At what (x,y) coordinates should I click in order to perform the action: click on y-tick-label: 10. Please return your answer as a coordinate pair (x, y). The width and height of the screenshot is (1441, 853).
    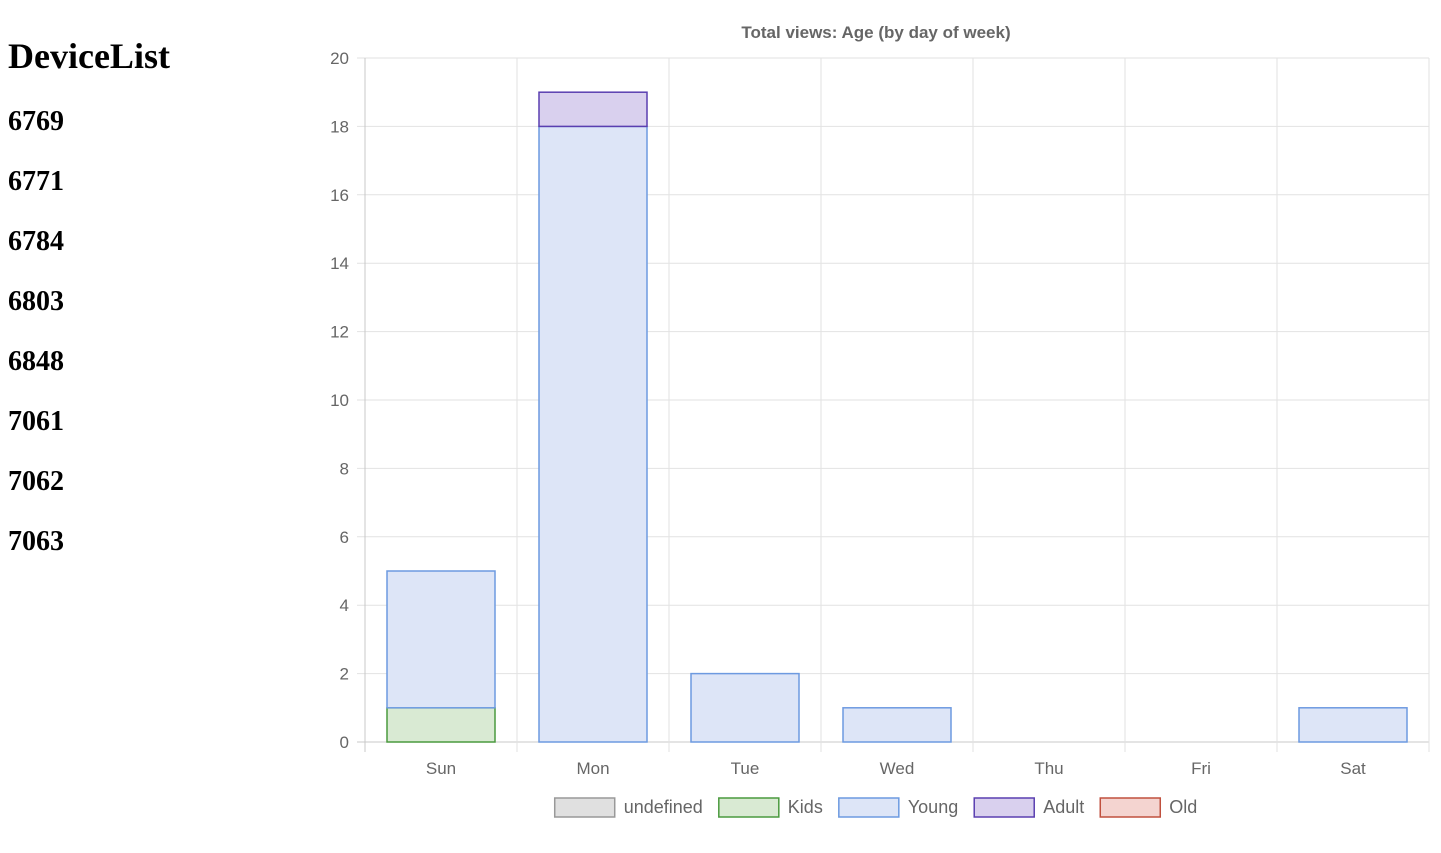
    Looking at the image, I should click on (339, 400).